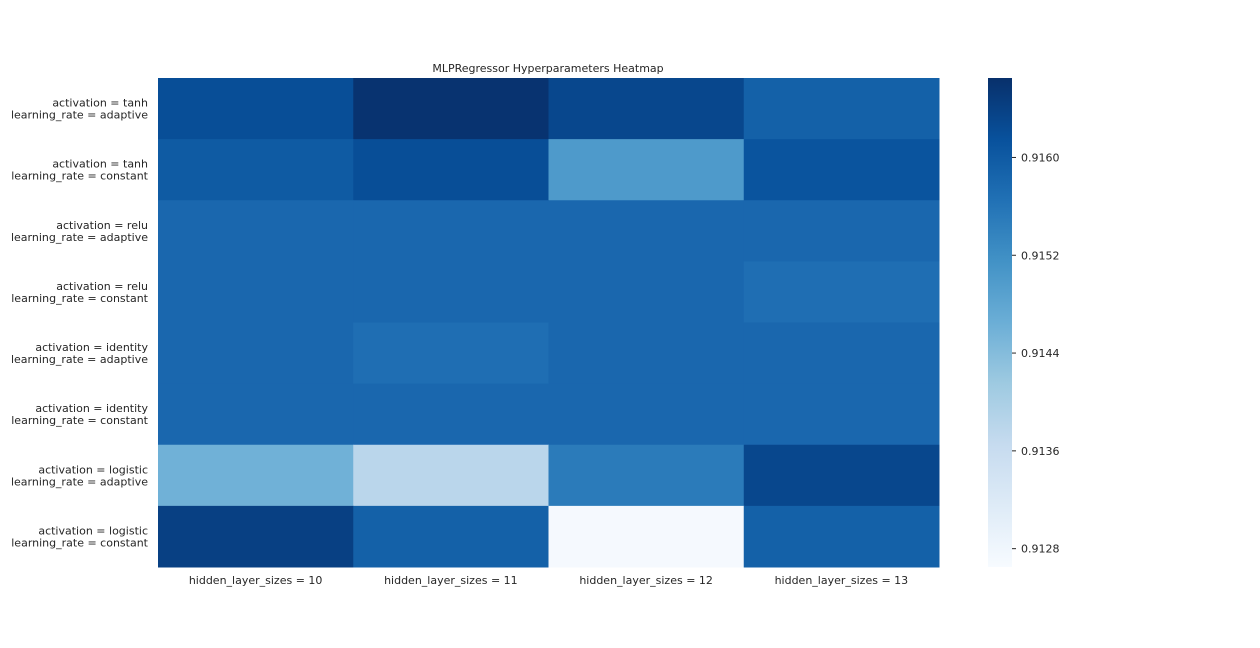 Image resolution: width=1260 pixels, height=648 pixels. Describe the element at coordinates (646, 580) in the screenshot. I see `x-tick-label: hidden_layer_sizes = 12` at that location.